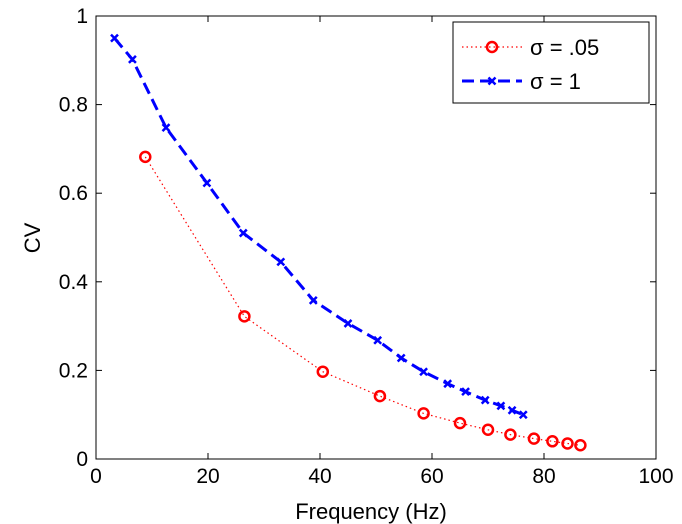  Describe the element at coordinates (431, 476) in the screenshot. I see `x-tick-label: 60` at that location.